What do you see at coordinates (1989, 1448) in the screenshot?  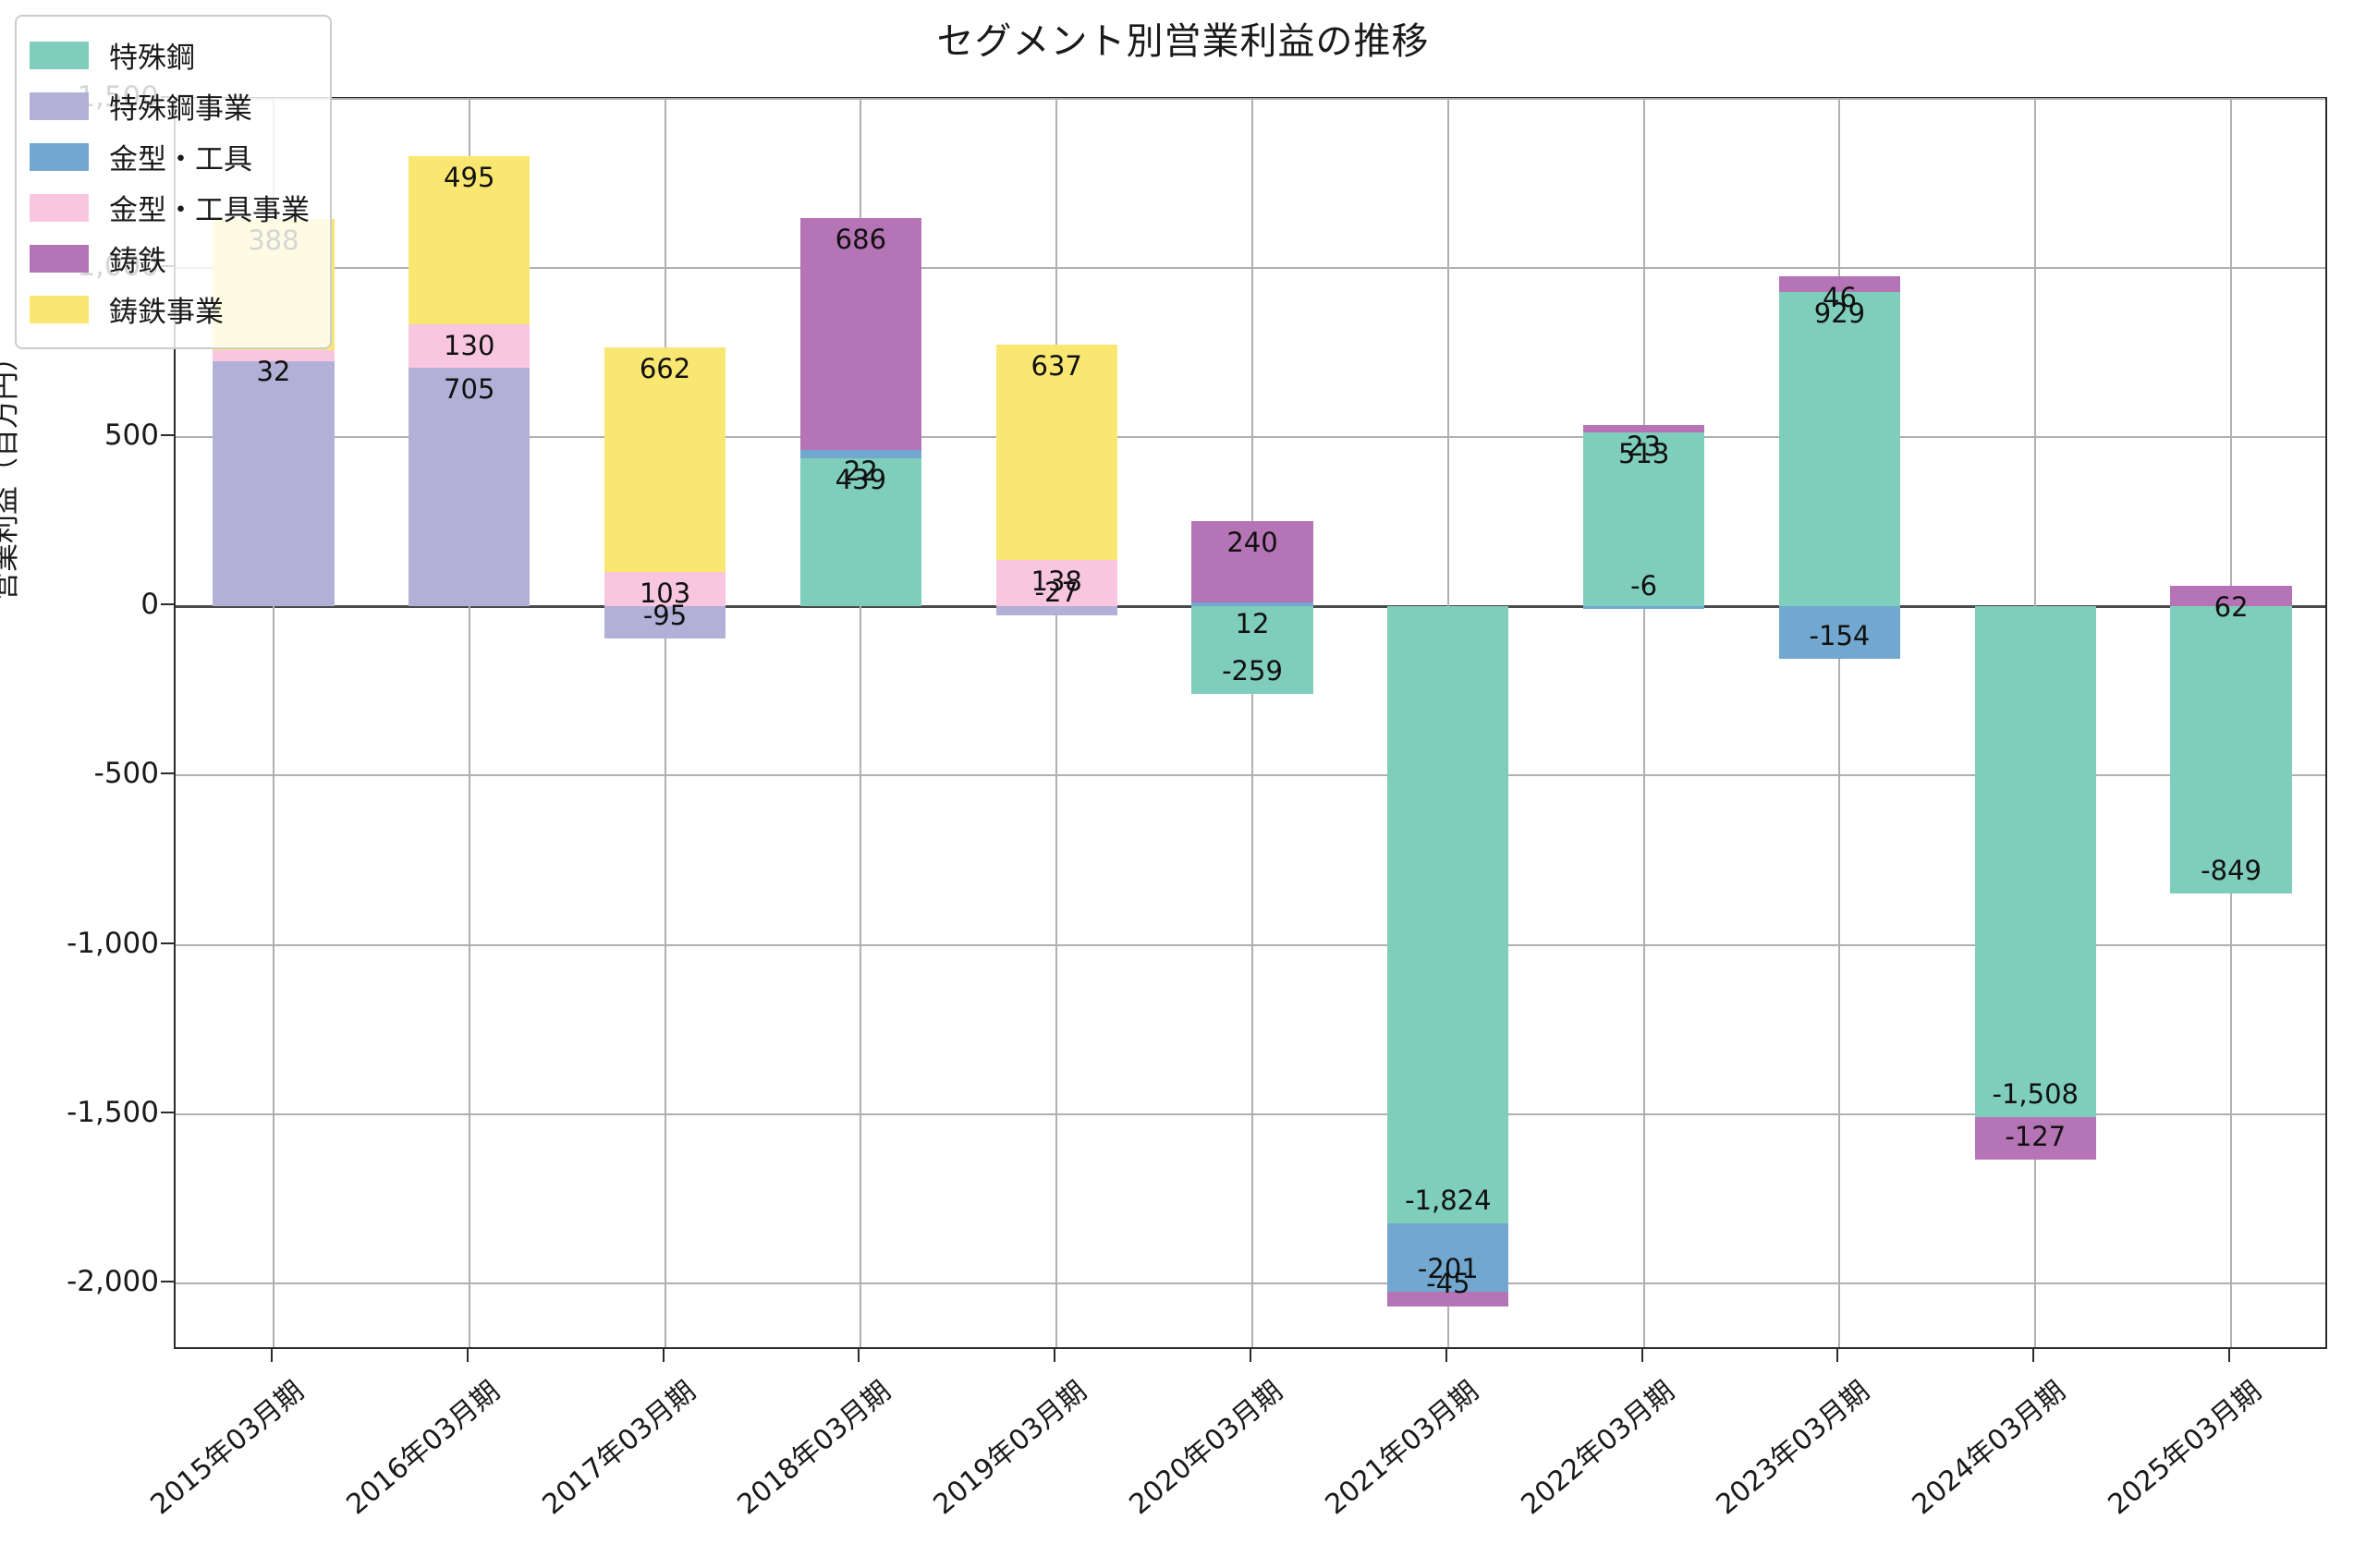 I see `x-tick-label: 2024年03月期` at bounding box center [1989, 1448].